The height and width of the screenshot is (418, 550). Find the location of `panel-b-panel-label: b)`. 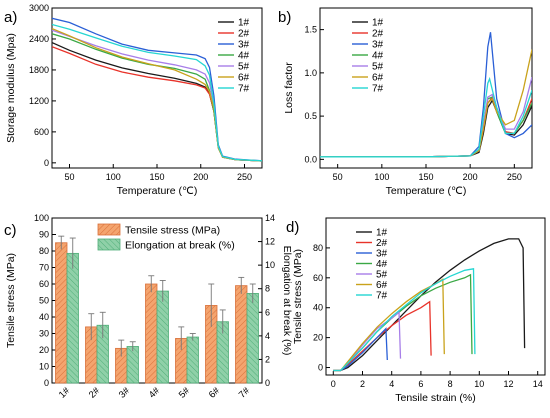

panel-b-panel-label: b) is located at coordinates (284, 17).